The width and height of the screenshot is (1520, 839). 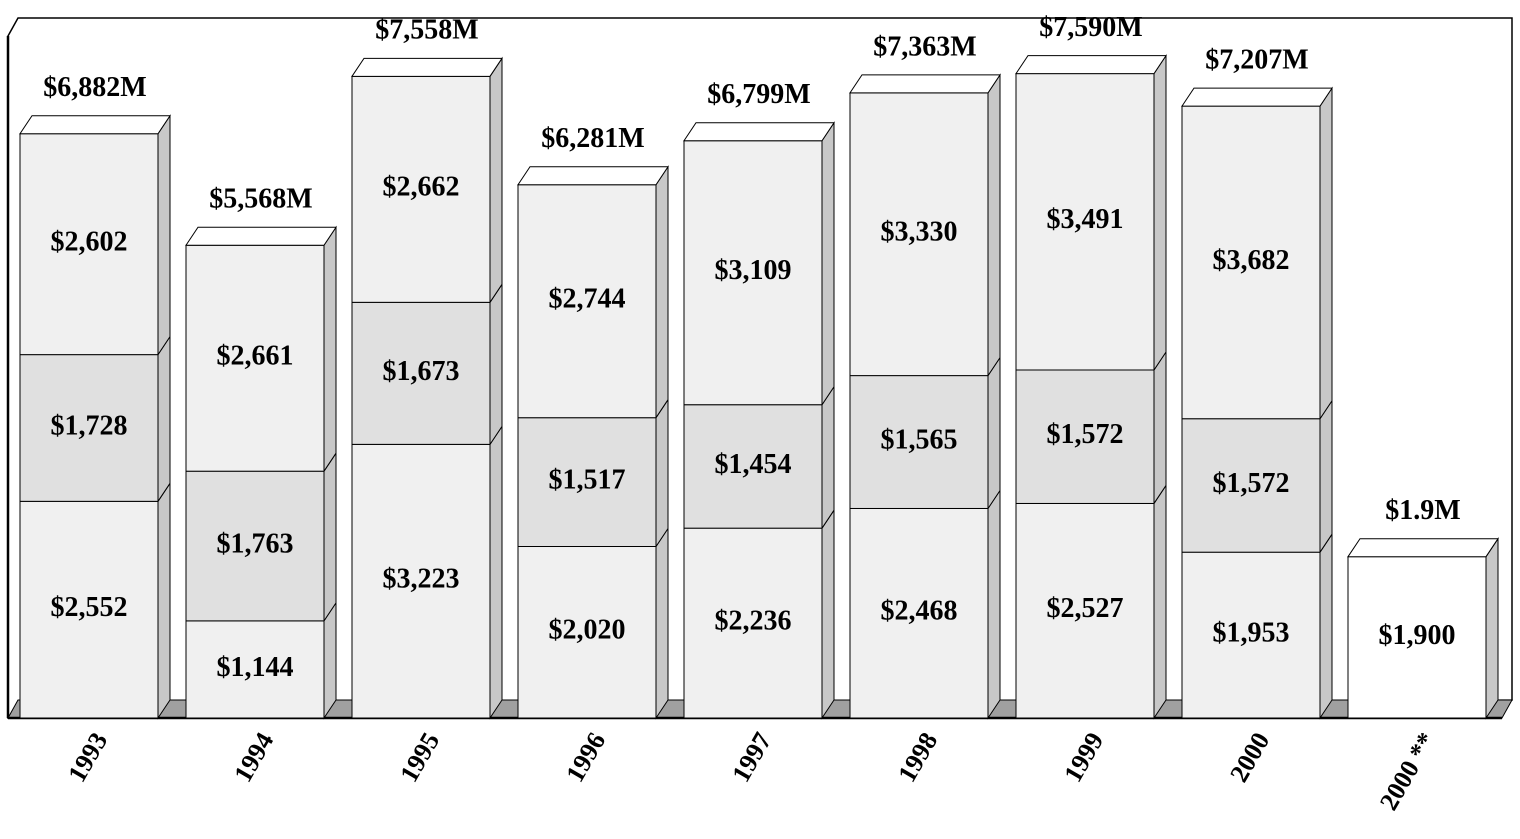 I want to click on x-tick-label: 1996, so click(x=585, y=757).